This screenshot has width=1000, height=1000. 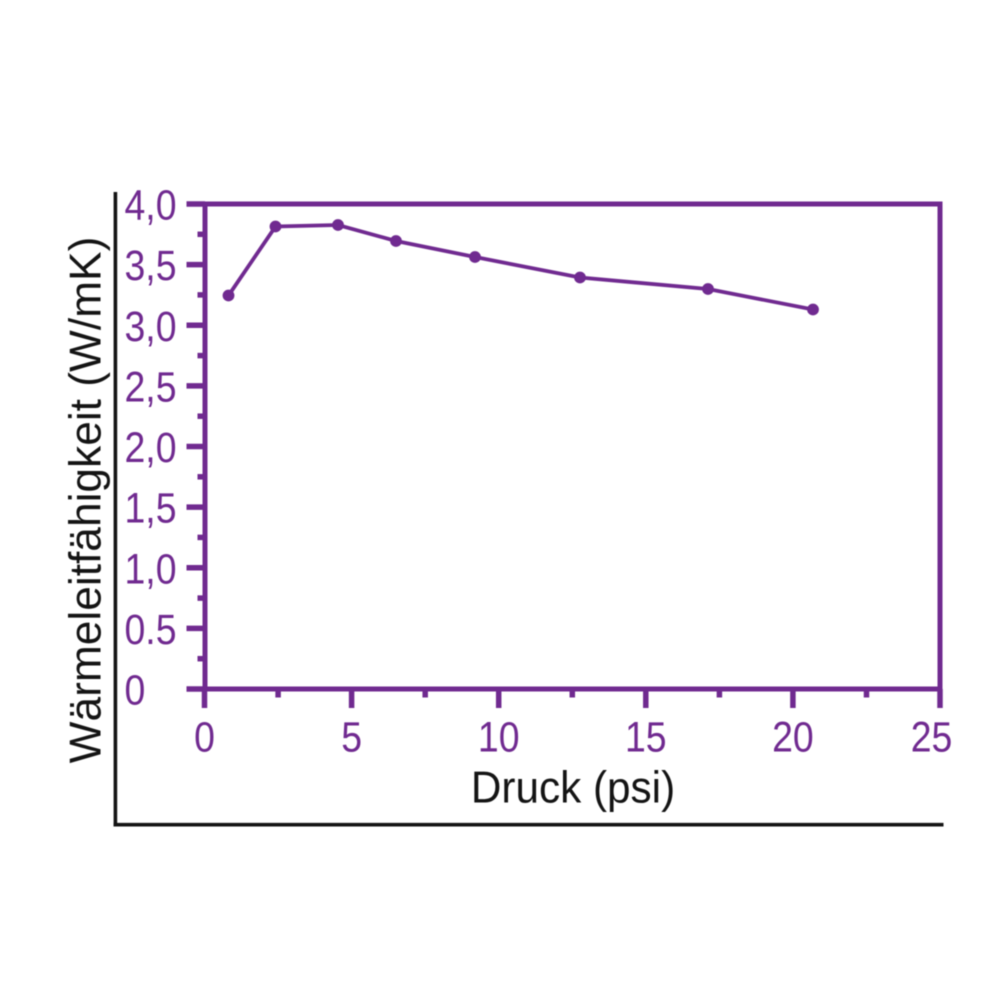 I want to click on svg-text: Wärmeleitfähigkeit (W/mK), so click(x=86, y=500).